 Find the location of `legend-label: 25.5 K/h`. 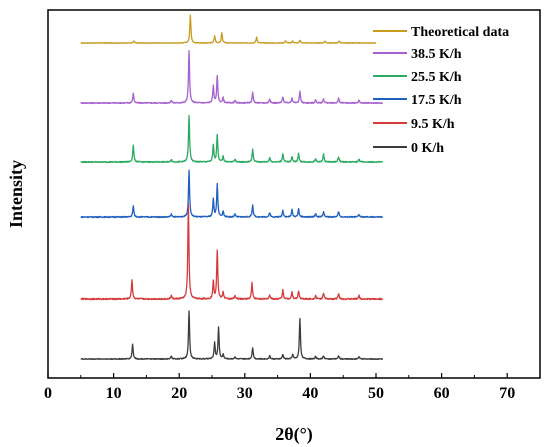

legend-label: 25.5 K/h is located at coordinates (436, 77).